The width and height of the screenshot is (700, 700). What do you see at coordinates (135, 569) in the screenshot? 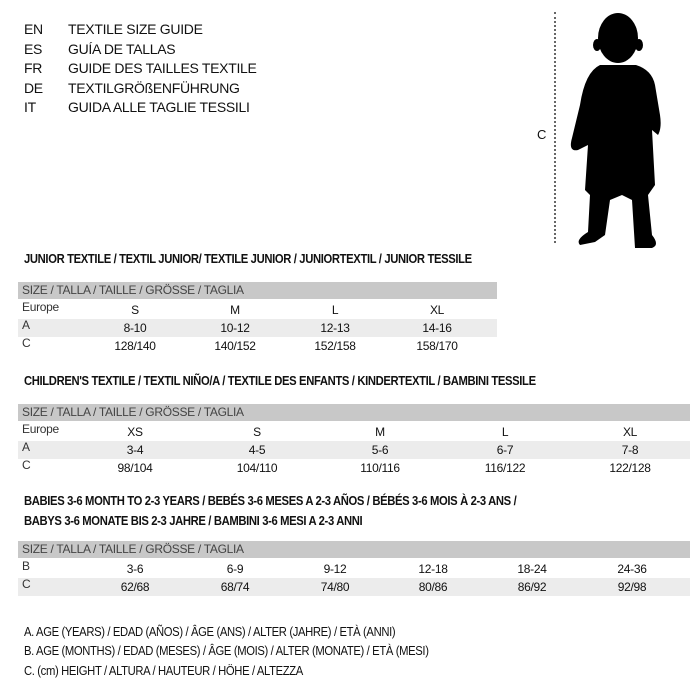
I see `table-cell: 3-6` at bounding box center [135, 569].